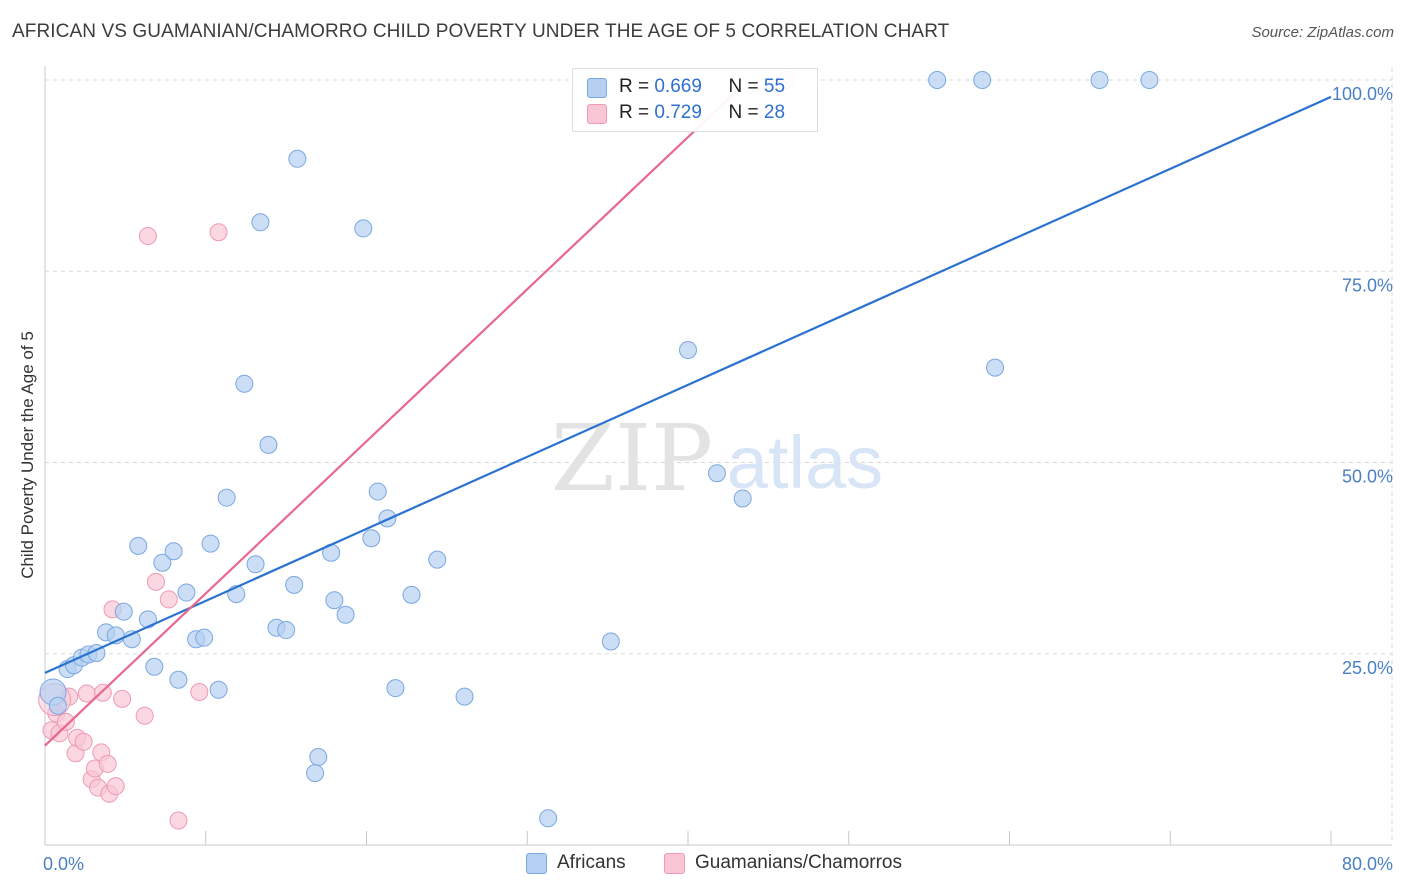 The height and width of the screenshot is (892, 1406). I want to click on watermark-atlas: atlas, so click(805, 462).